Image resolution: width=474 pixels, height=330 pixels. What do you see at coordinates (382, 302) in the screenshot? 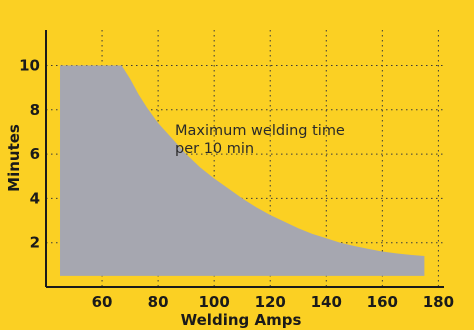
I see `x-tick-label: 160` at bounding box center [382, 302].